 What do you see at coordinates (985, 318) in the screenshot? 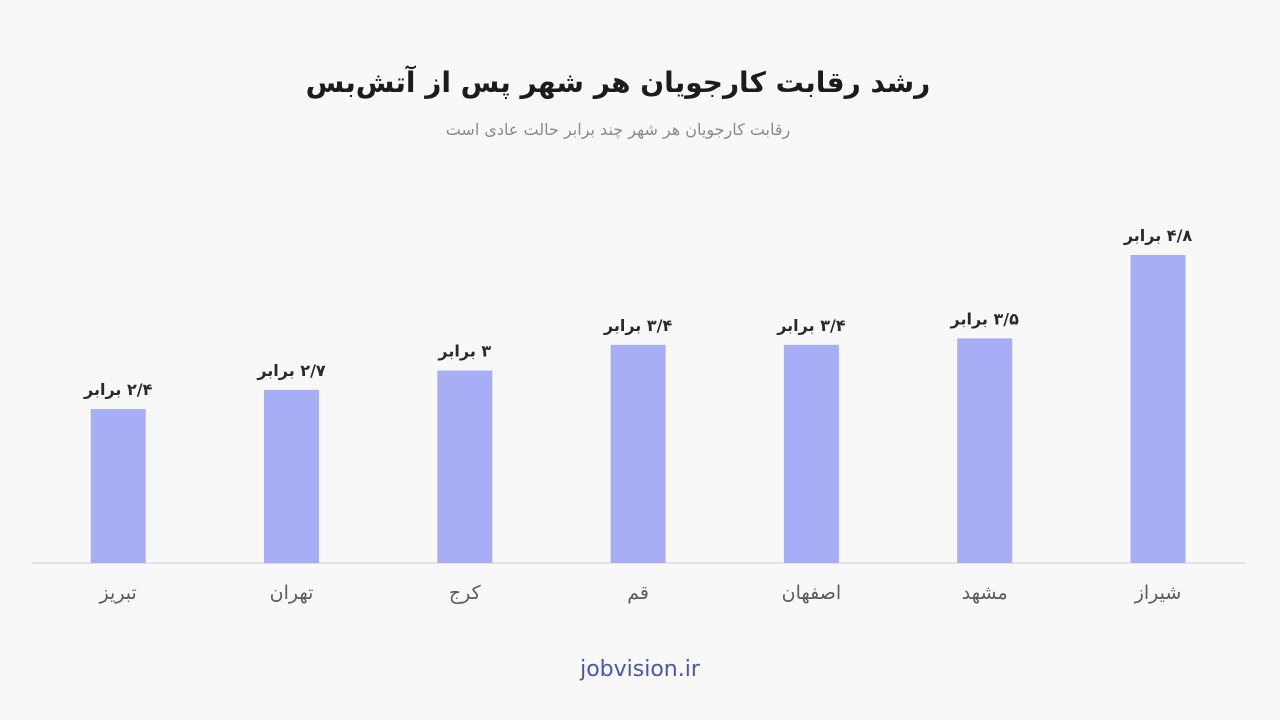
I see `value-label-1: ۳/۵ برابر` at bounding box center [985, 318].